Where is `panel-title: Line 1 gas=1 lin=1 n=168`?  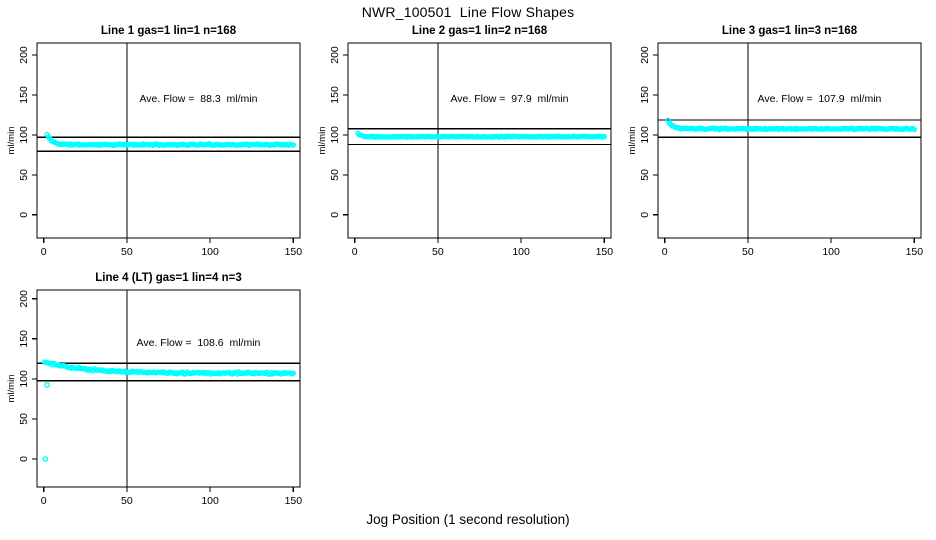
panel-title: Line 1 gas=1 lin=1 n=168 is located at coordinates (169, 31).